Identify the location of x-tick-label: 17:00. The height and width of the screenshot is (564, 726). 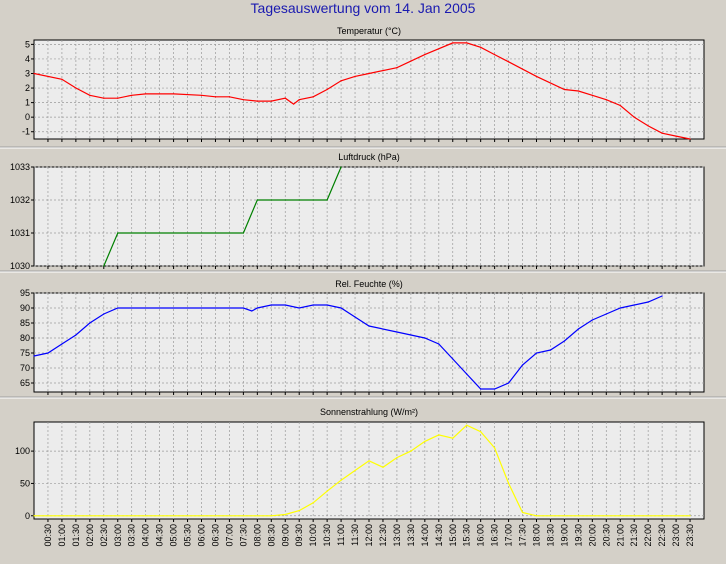
(509, 535).